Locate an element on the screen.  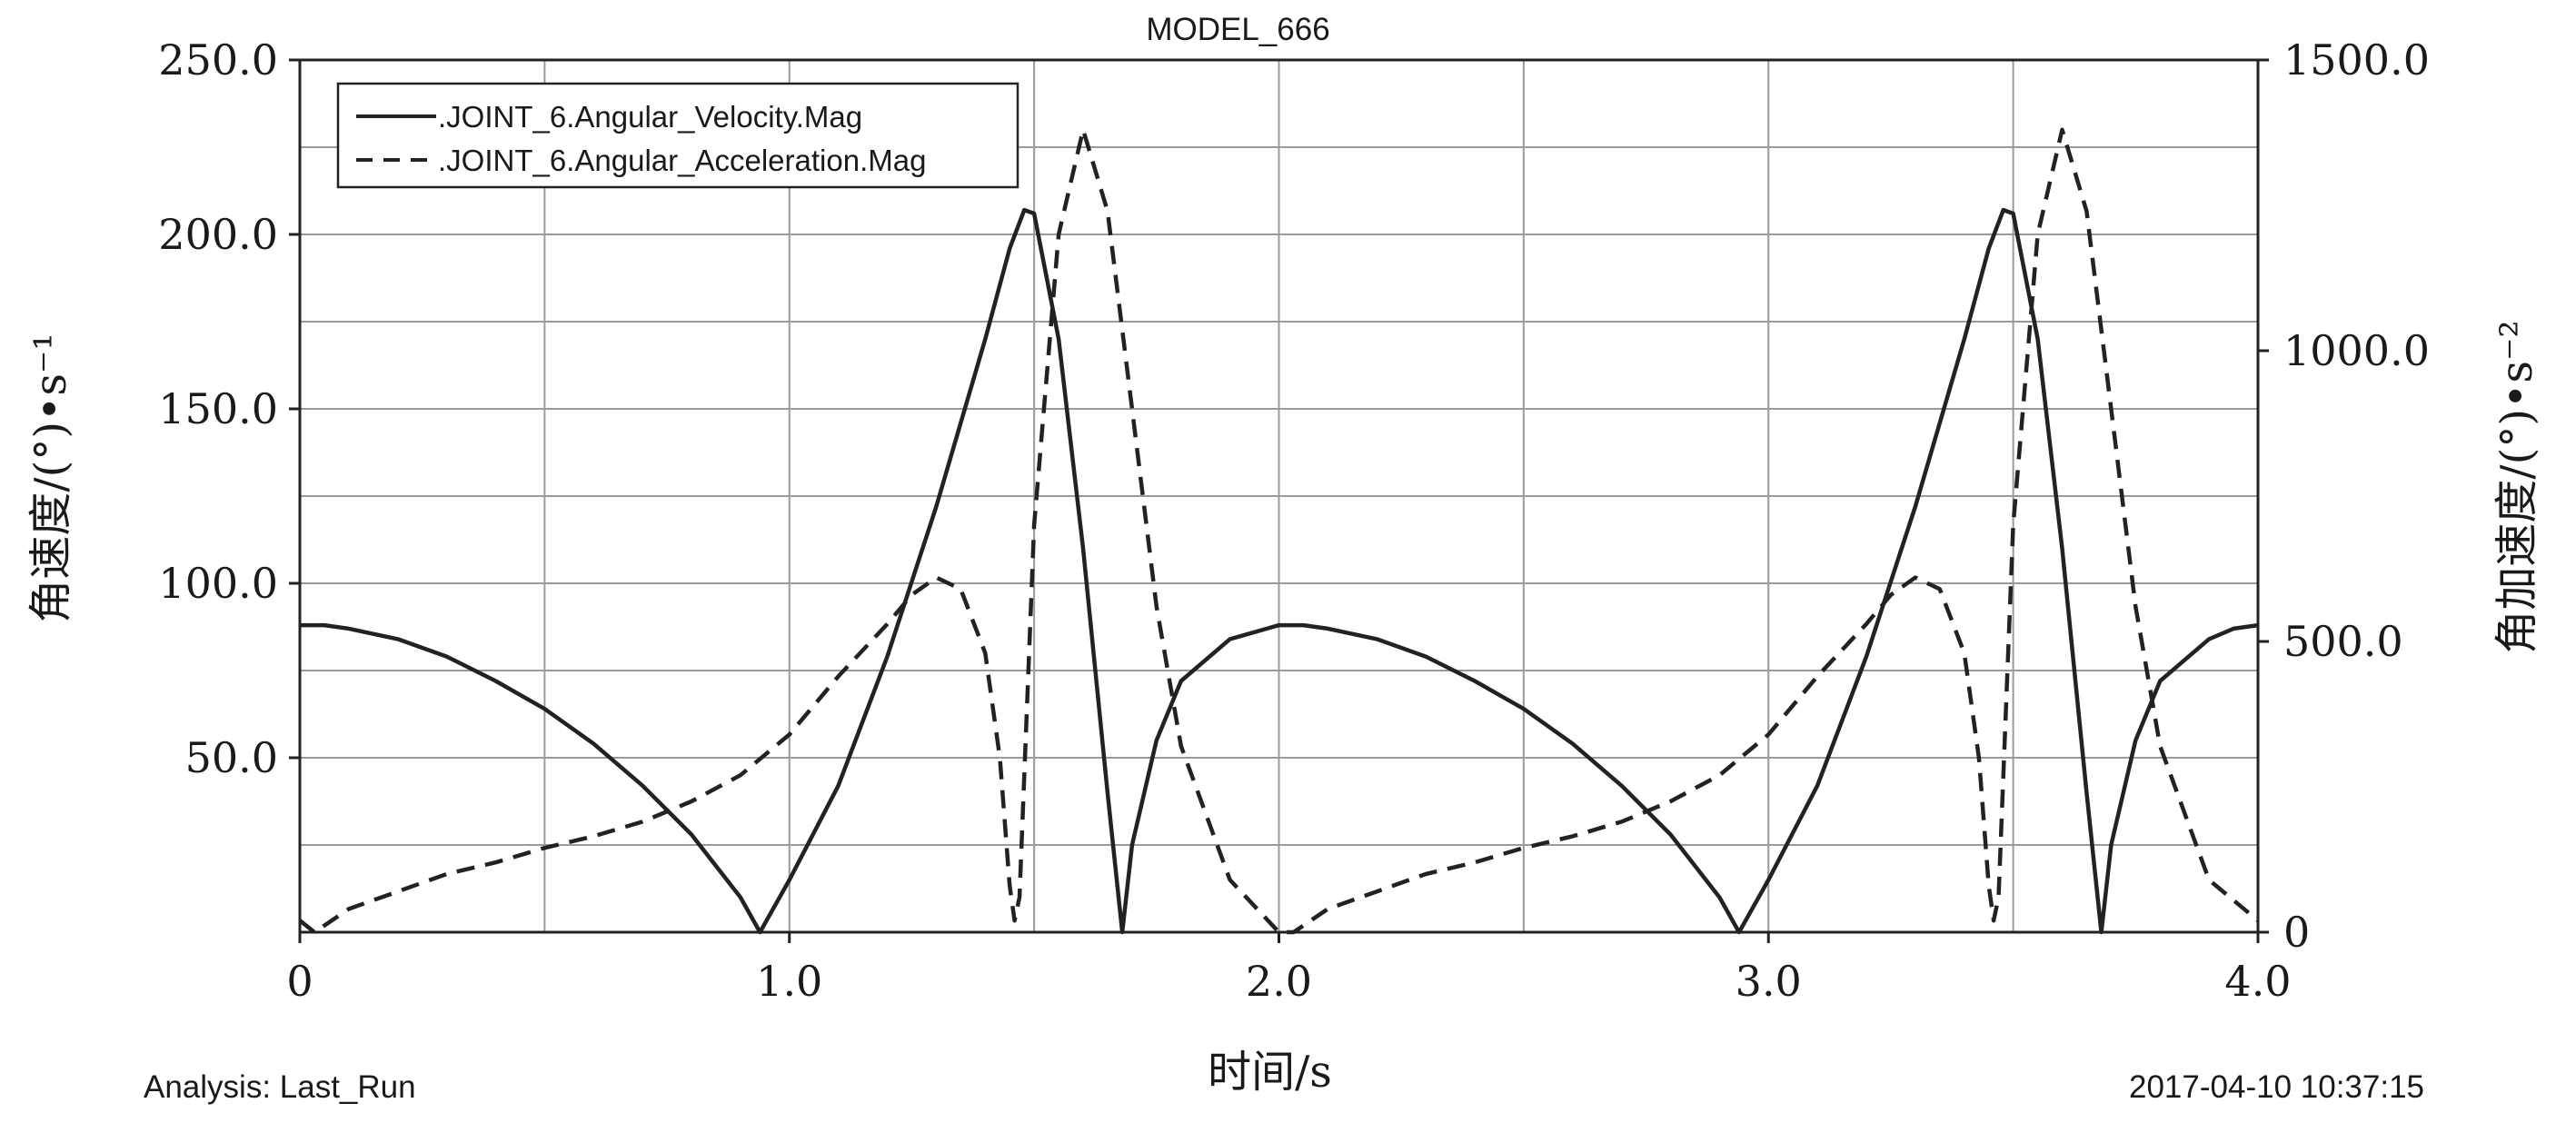
y-left-tick-label: 150.0 is located at coordinates (218, 408).